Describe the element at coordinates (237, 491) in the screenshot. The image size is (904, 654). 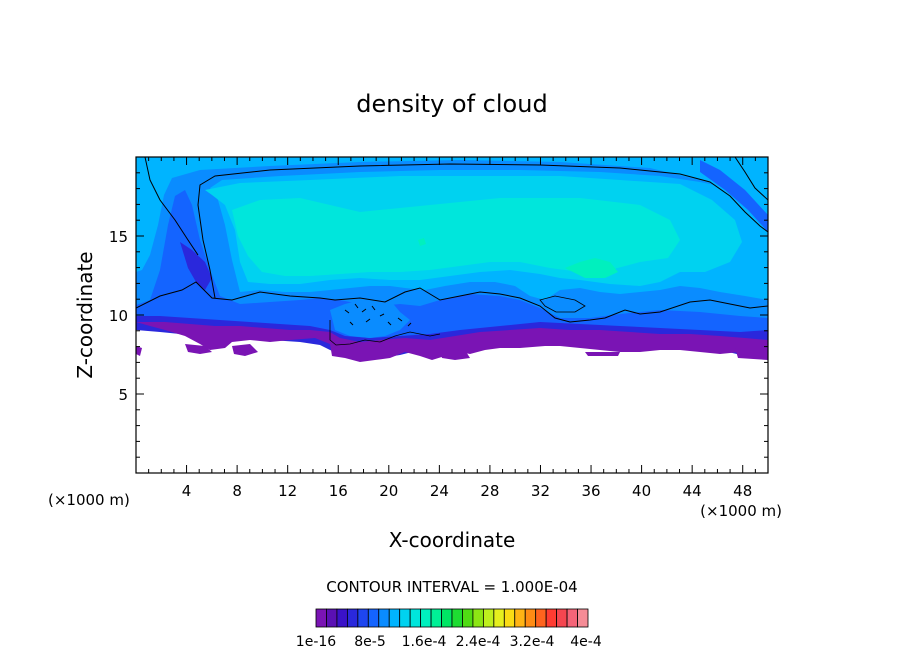
I see `x-tick-label: 8` at that location.